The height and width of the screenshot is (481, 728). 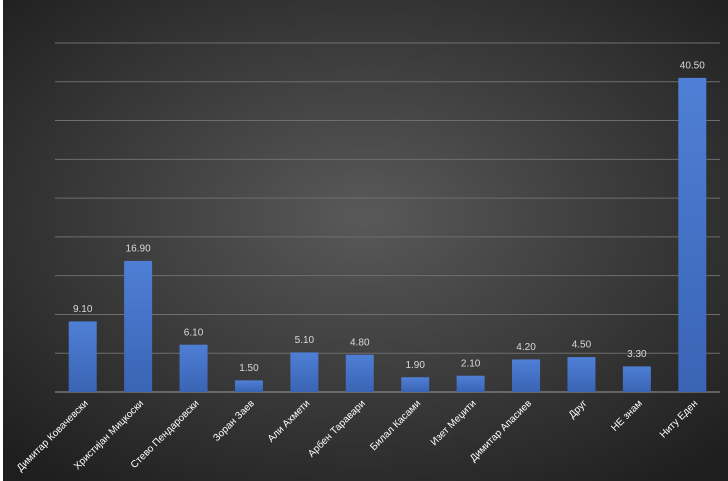 What do you see at coordinates (360, 342) in the screenshot?
I see `value-label: 4.80` at bounding box center [360, 342].